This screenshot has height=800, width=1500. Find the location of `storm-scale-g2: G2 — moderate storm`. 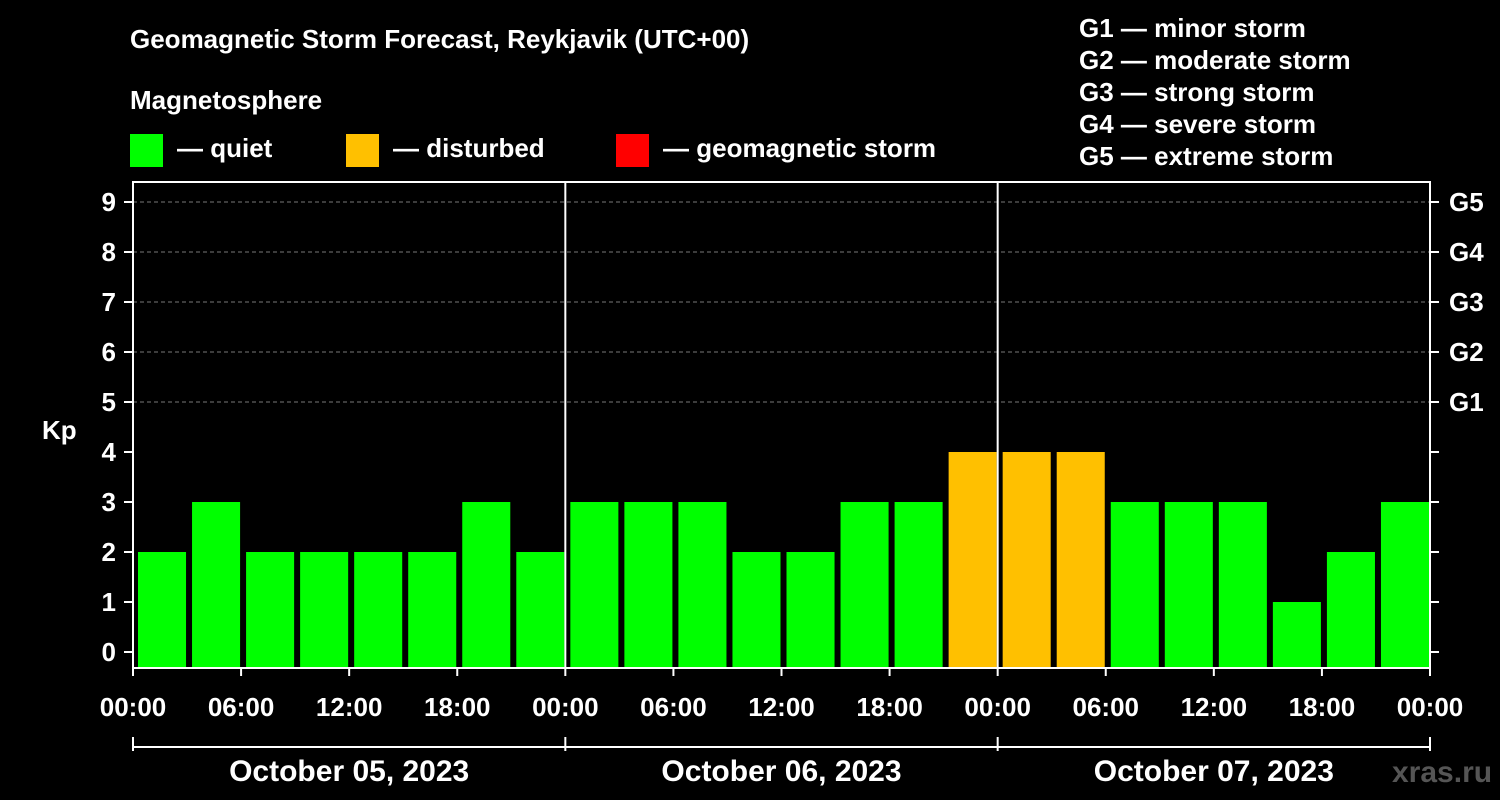

storm-scale-g2: G2 — moderate storm is located at coordinates (1215, 60).